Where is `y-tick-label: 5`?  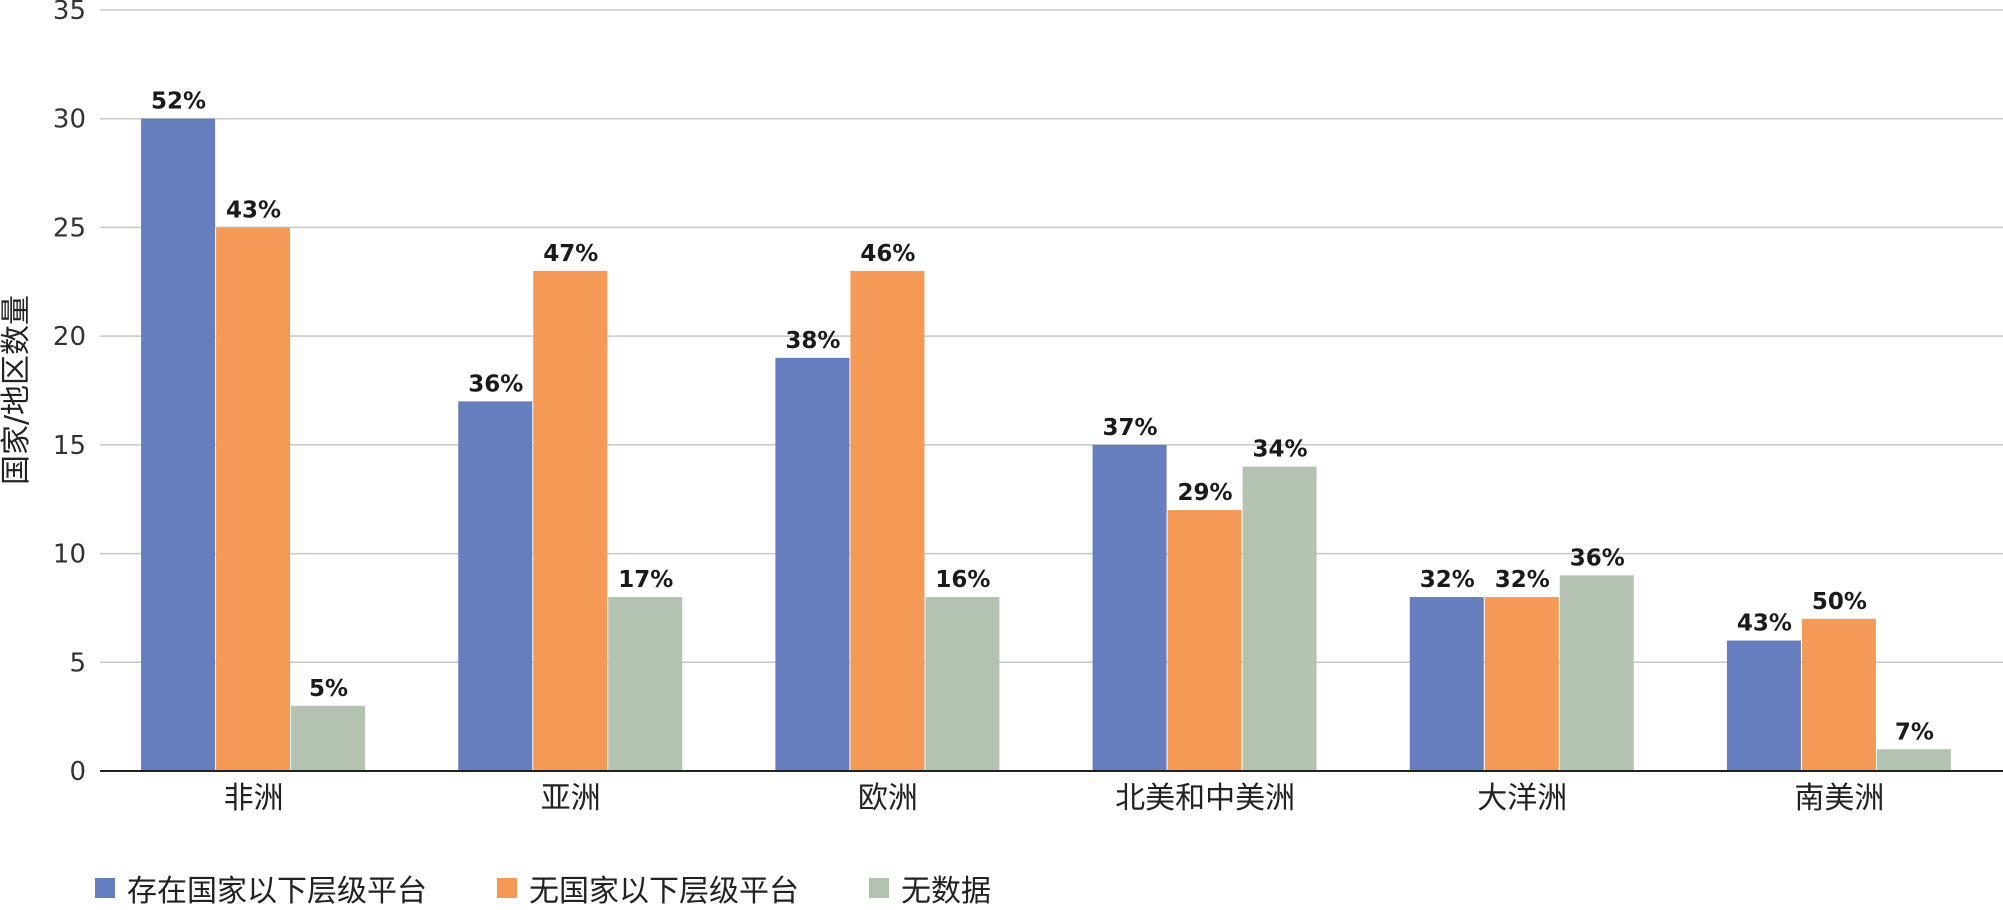 y-tick-label: 5 is located at coordinates (77, 663).